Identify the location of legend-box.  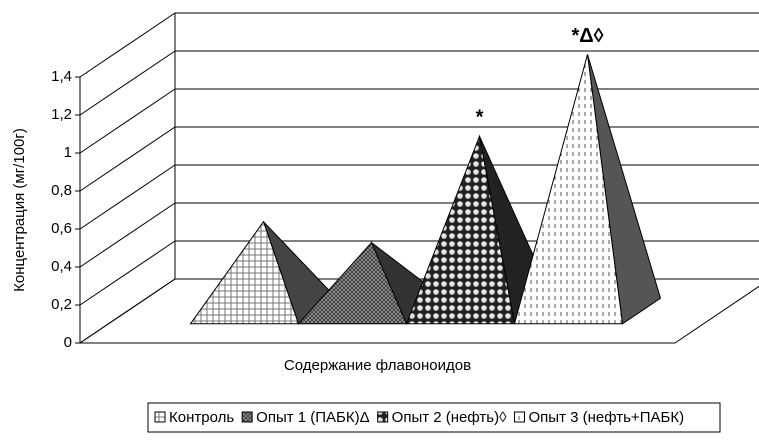
(434, 417).